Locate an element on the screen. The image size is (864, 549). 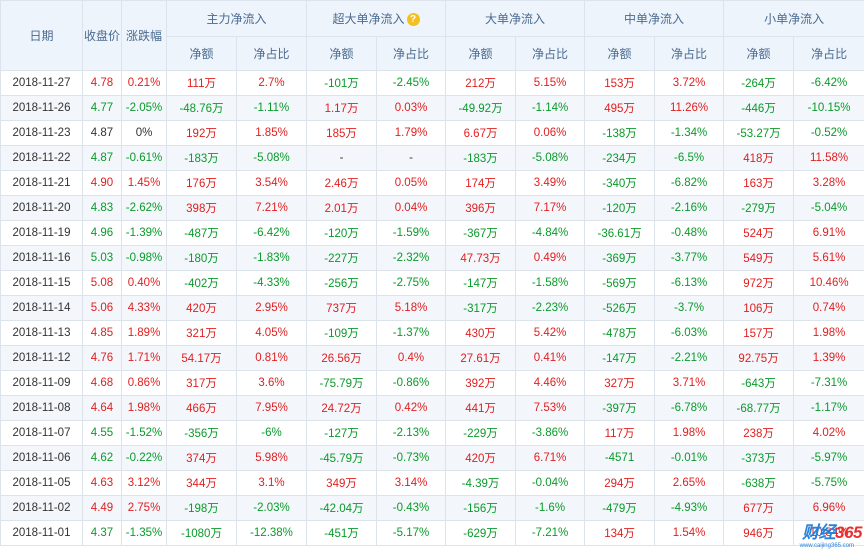
cell-main-ratio: 1.85% is located at coordinates (271, 133).